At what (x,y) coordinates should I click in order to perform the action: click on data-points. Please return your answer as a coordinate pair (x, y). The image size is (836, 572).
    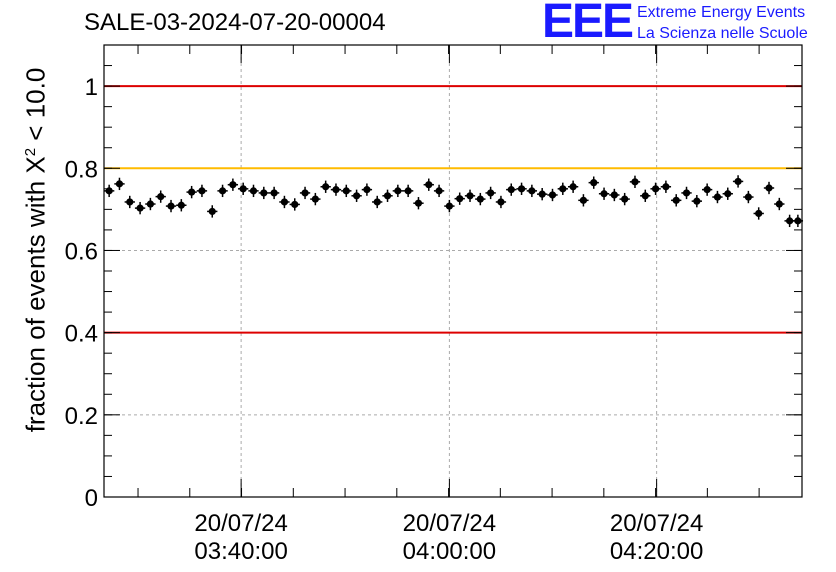
    Looking at the image, I should click on (454, 201).